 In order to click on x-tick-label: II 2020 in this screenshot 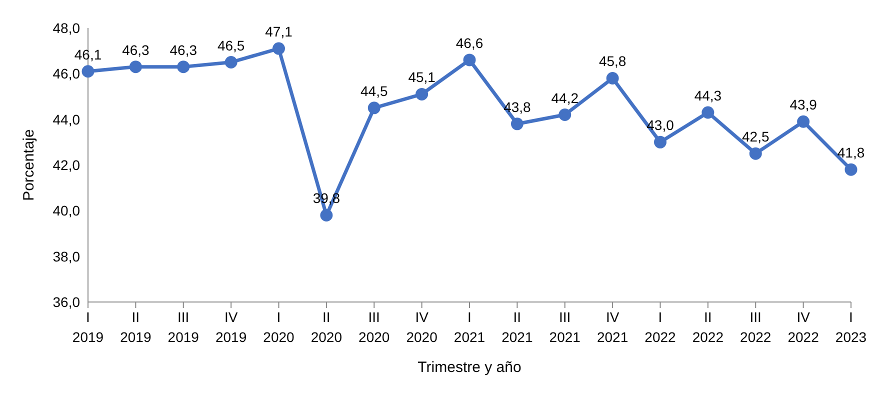, I will do `click(326, 327)`.